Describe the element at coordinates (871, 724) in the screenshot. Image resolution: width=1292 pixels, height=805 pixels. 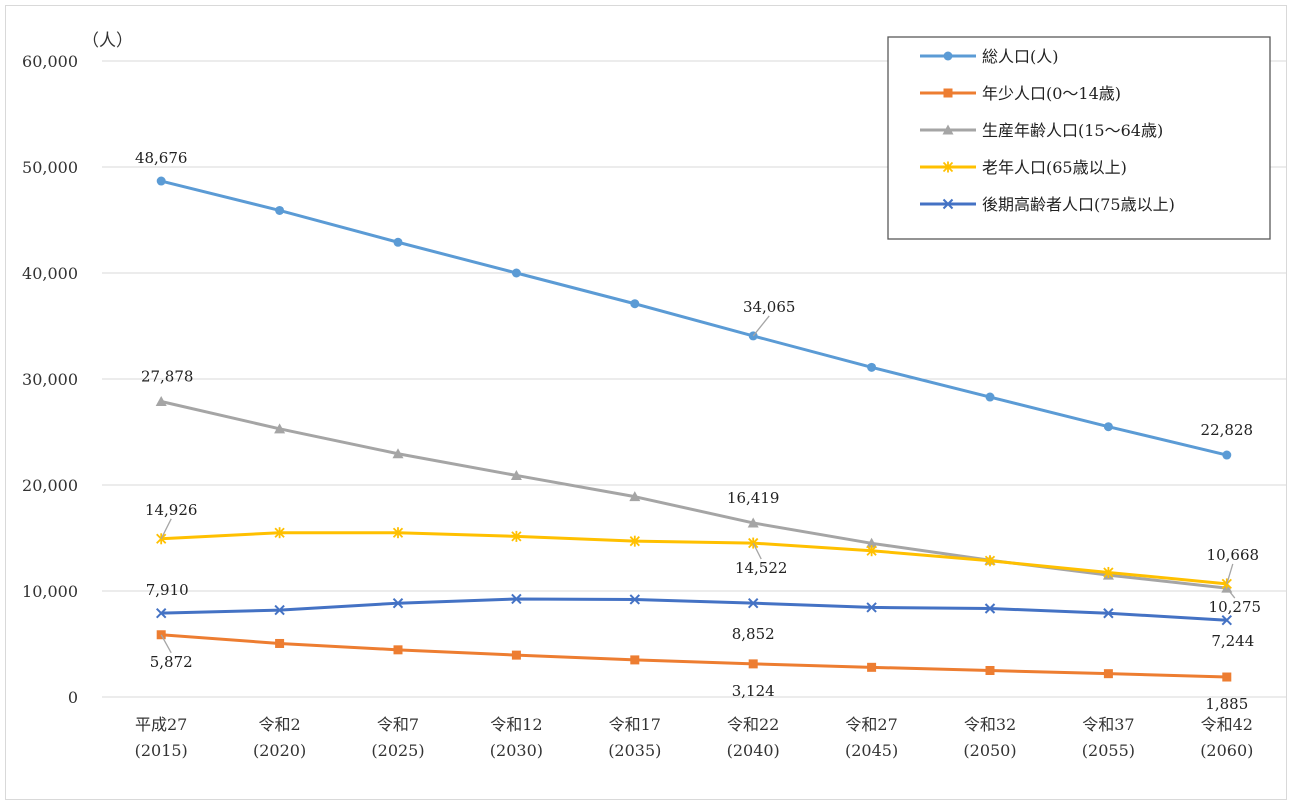
I see `x-tick-era: 令和27` at that location.